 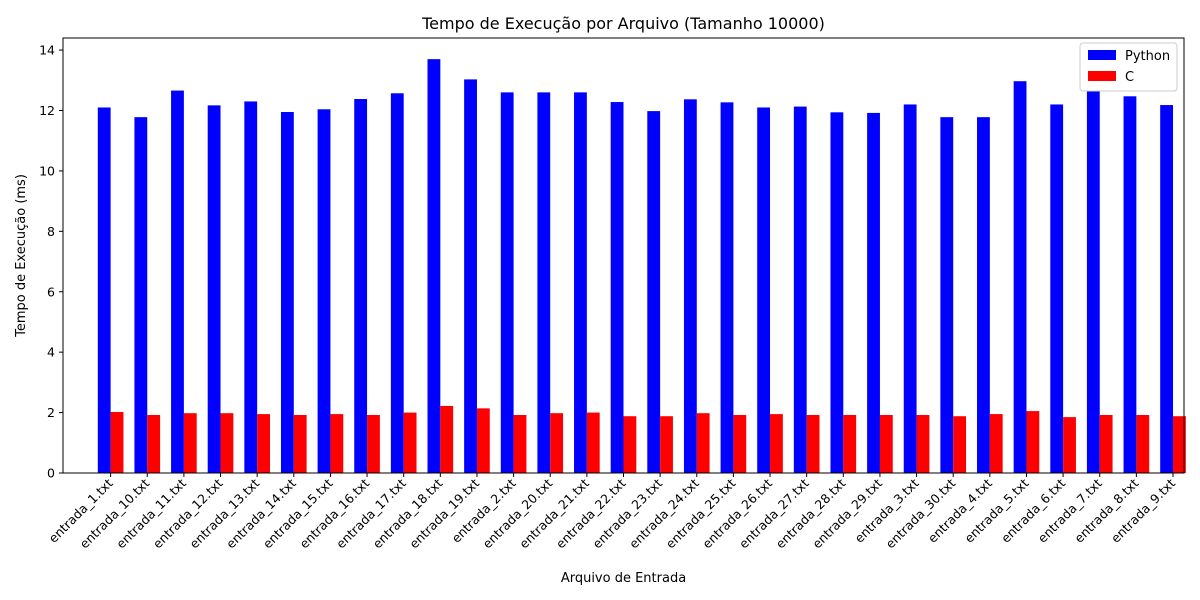 What do you see at coordinates (1143, 510) in the screenshot?
I see `x-tick-label: entrada_9.txt` at bounding box center [1143, 510].